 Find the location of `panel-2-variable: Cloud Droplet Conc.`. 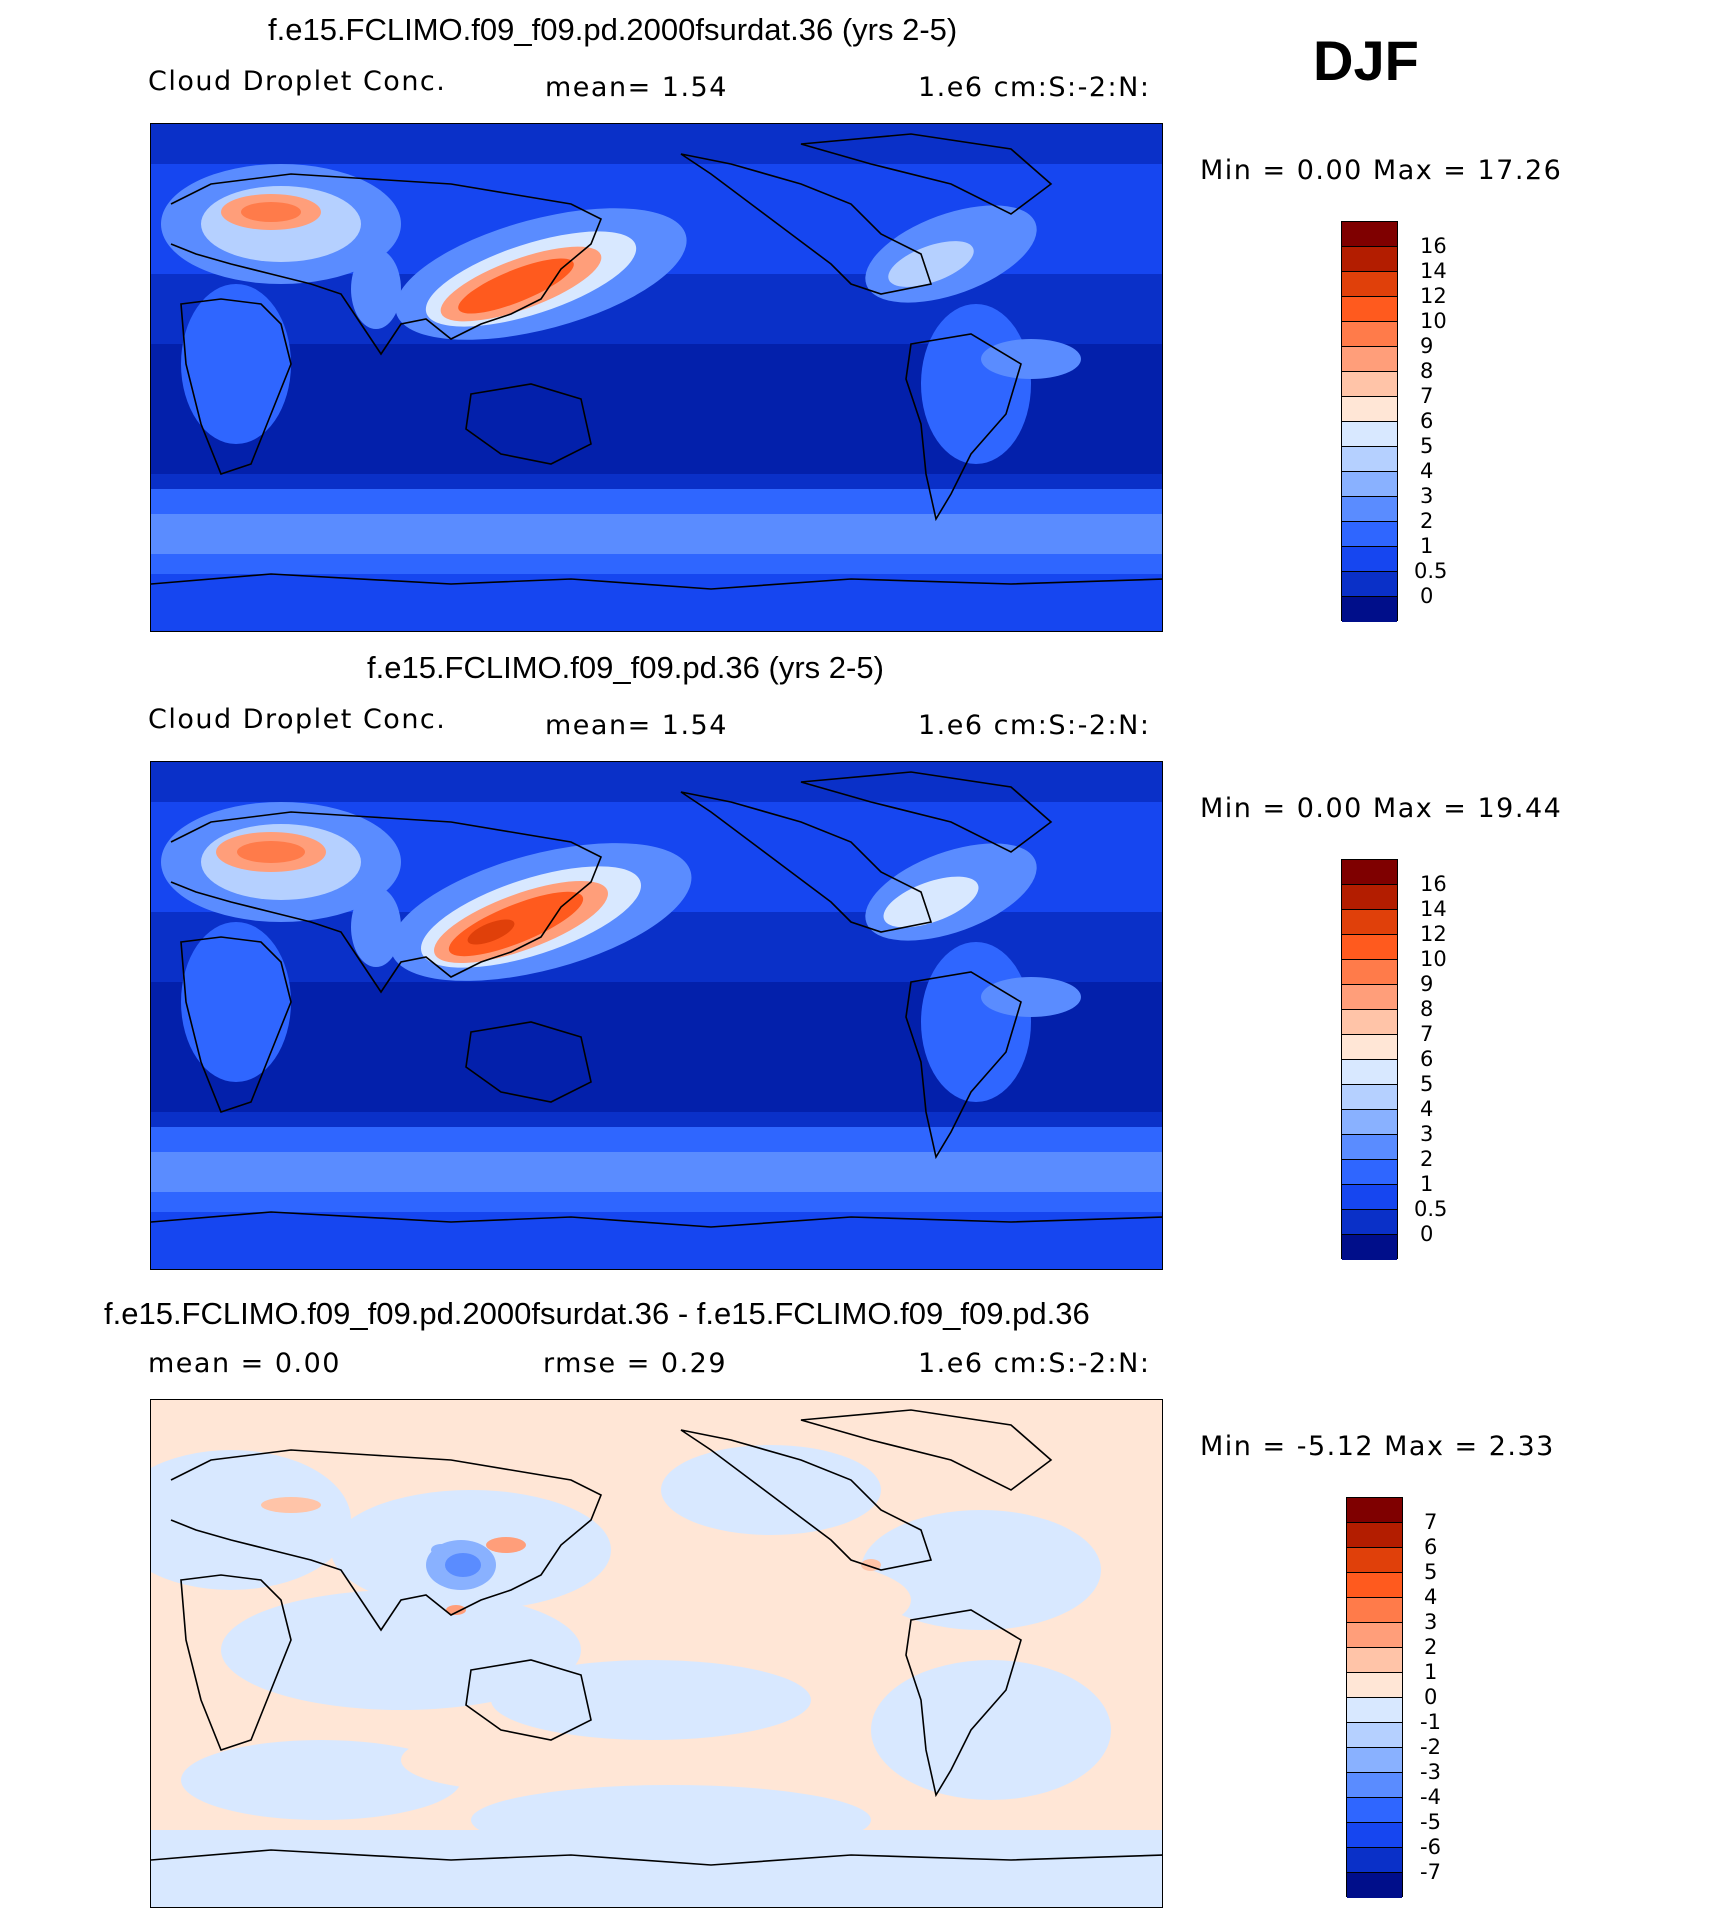

panel-2-variable: Cloud Droplet Conc. is located at coordinates (297, 719).